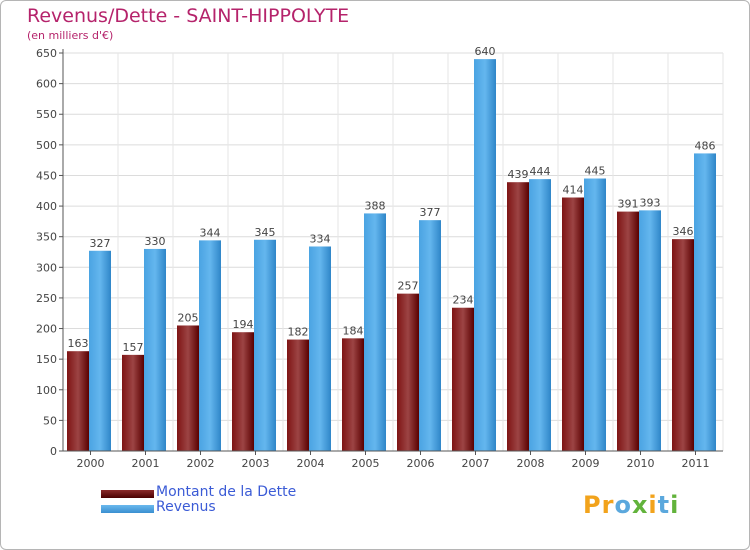  Describe the element at coordinates (485, 51) in the screenshot. I see `data-label-revenue: 640` at that location.